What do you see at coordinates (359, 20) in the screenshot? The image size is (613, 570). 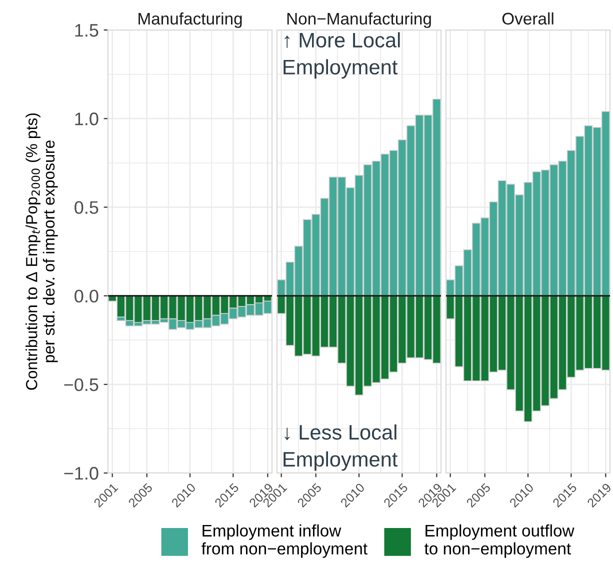 I see `chart-title: Non−Manufacturing` at bounding box center [359, 20].